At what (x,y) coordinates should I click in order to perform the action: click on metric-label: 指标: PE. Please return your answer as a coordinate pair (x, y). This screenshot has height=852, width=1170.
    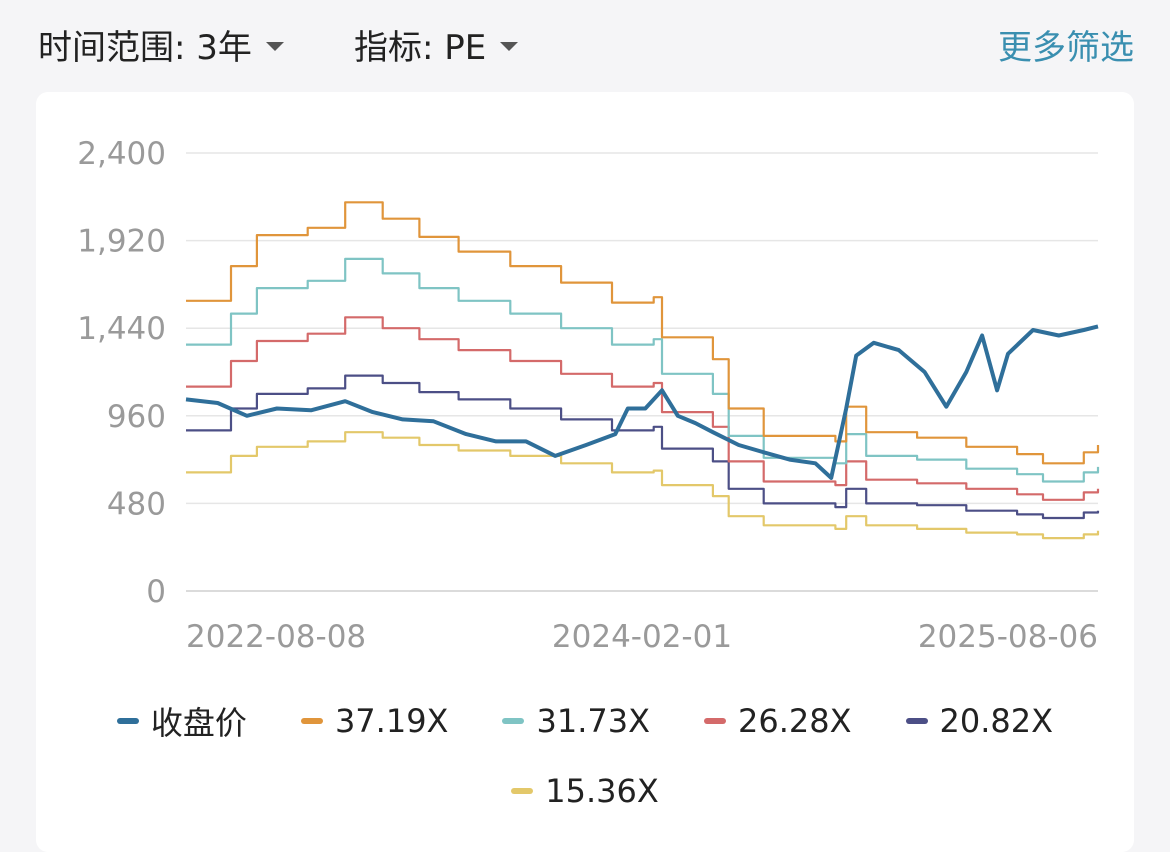
    Looking at the image, I should click on (420, 48).